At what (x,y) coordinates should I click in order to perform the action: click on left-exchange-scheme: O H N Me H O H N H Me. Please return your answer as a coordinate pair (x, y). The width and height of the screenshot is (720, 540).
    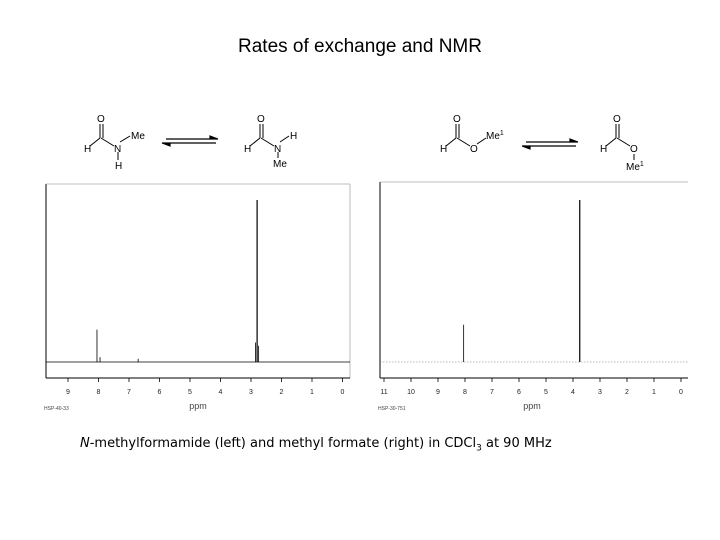
    Looking at the image, I should click on (190, 143).